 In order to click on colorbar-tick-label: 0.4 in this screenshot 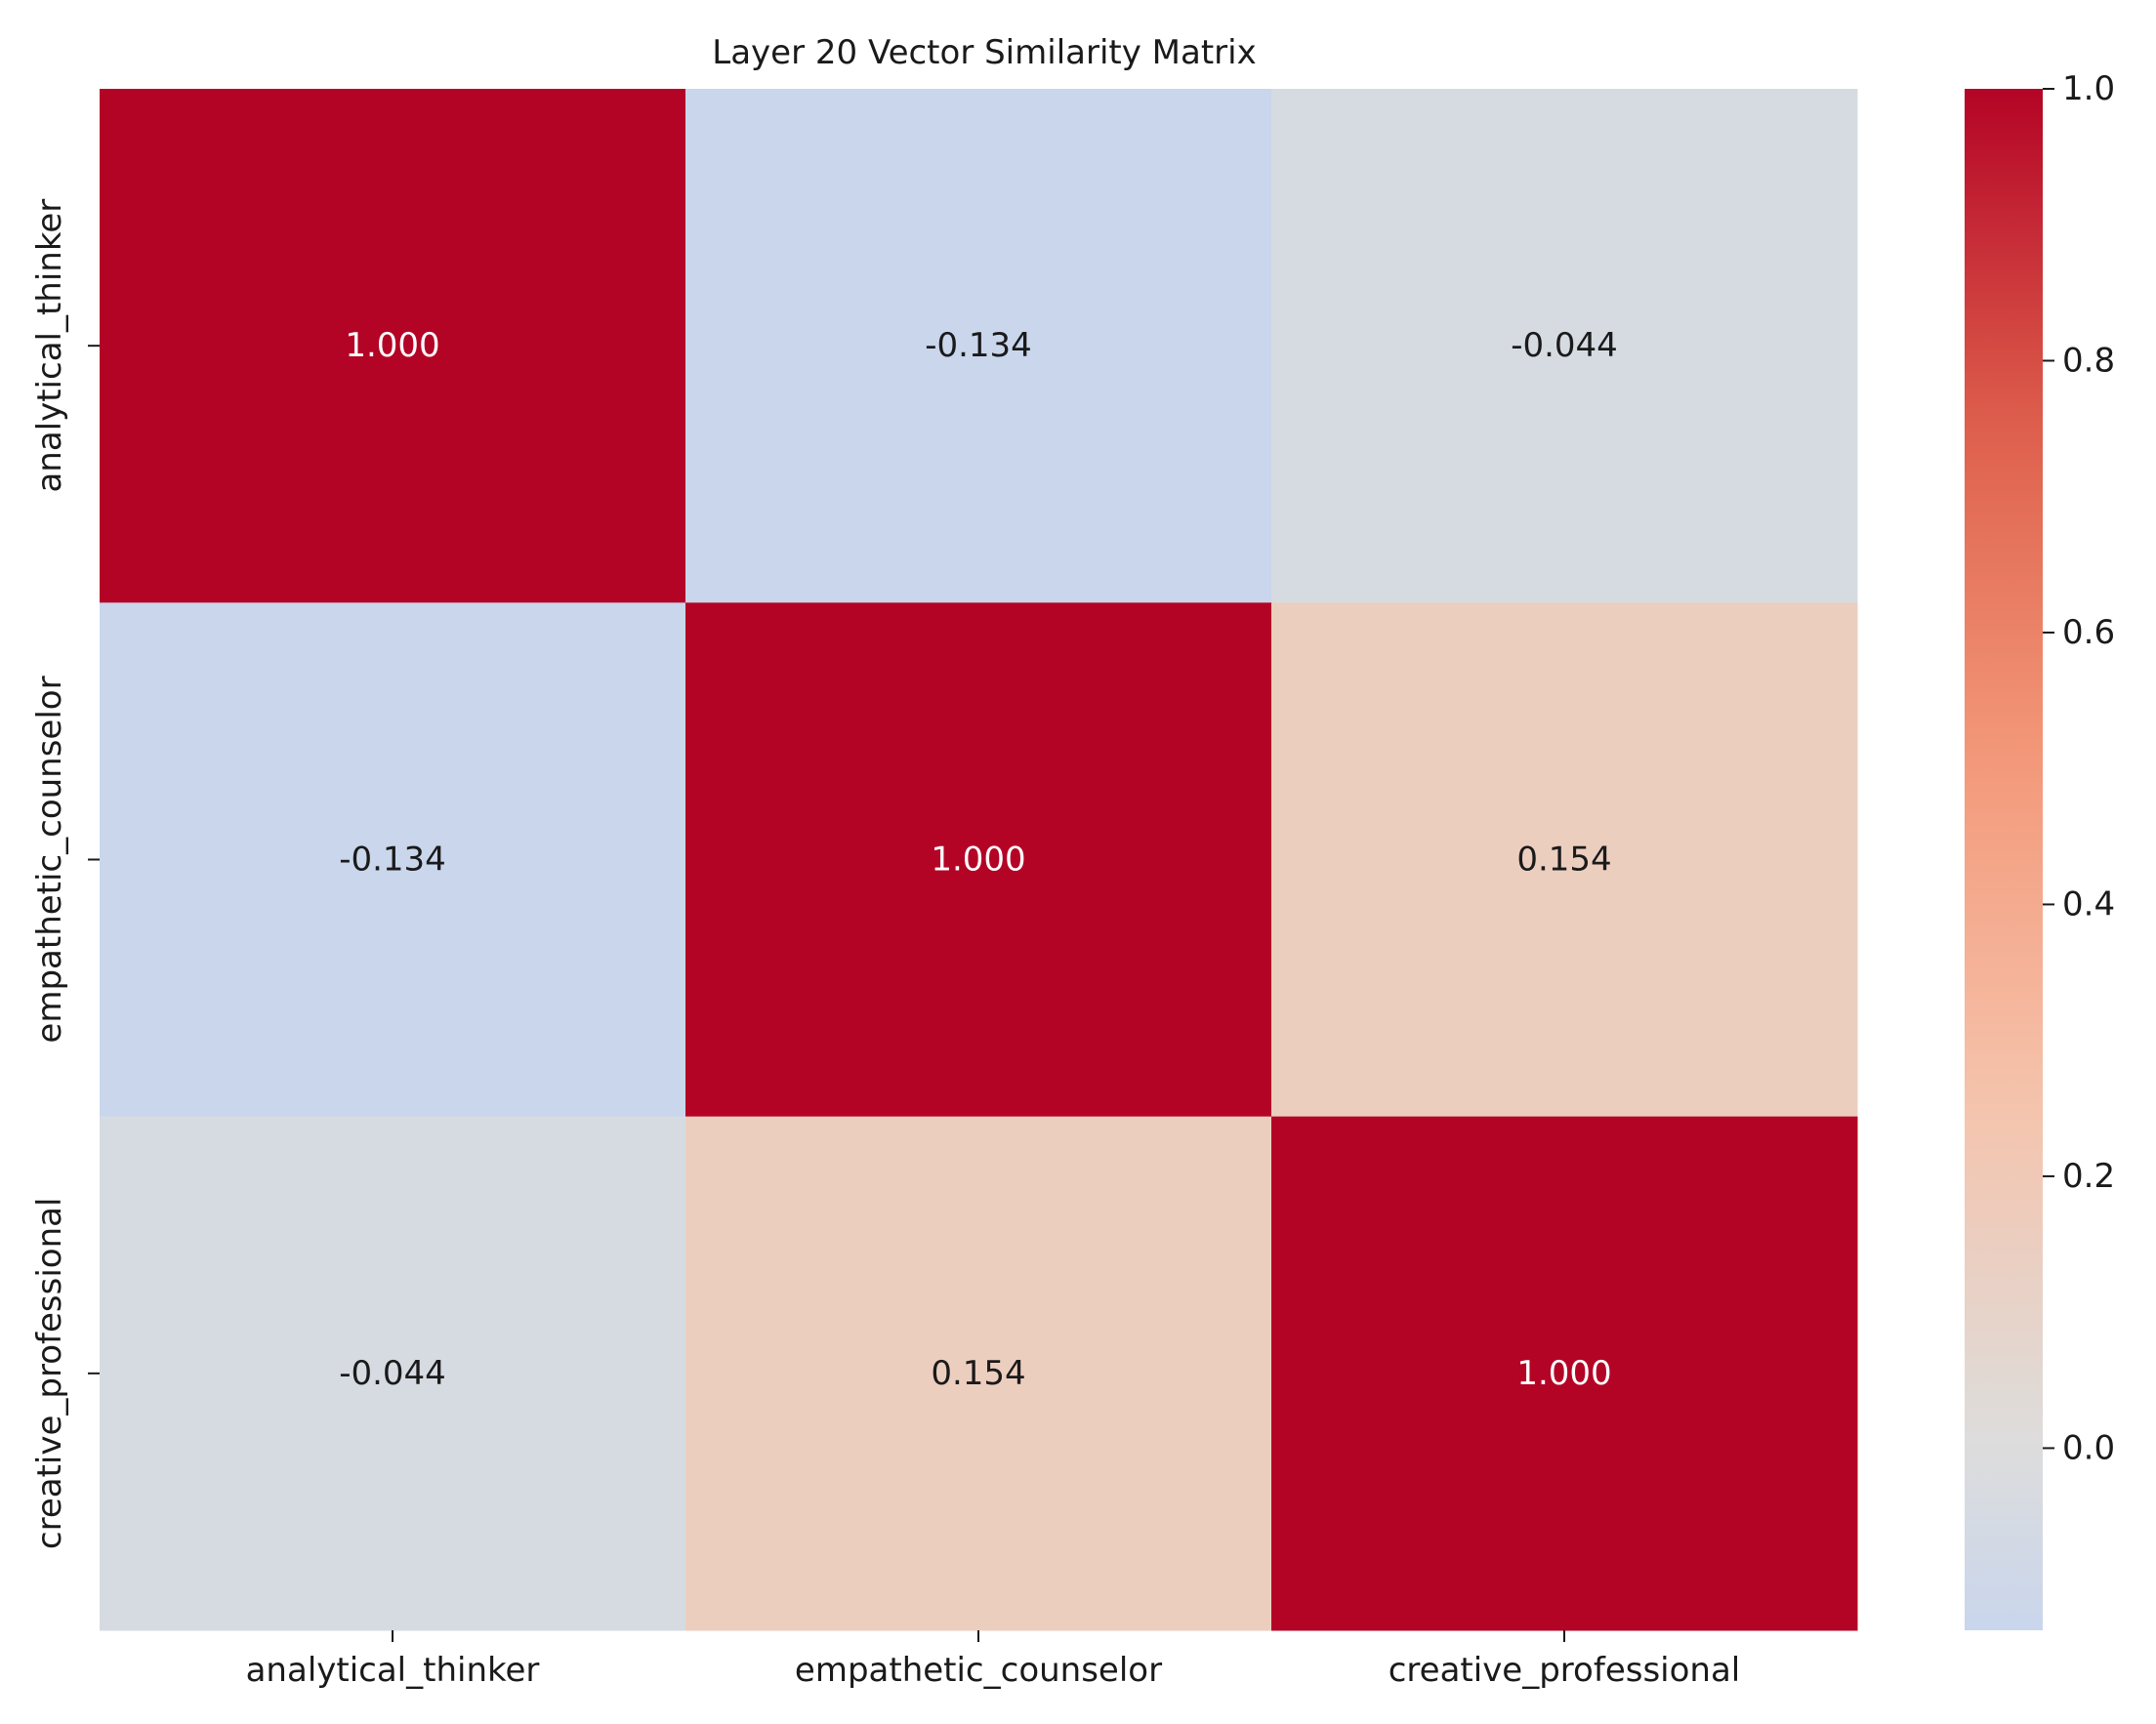, I will do `click(2089, 904)`.